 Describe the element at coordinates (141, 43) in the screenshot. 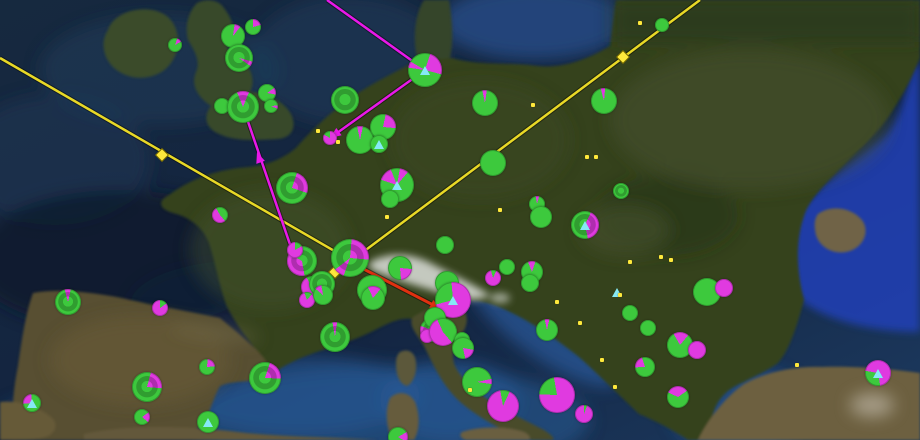

I see `land-ireland` at that location.